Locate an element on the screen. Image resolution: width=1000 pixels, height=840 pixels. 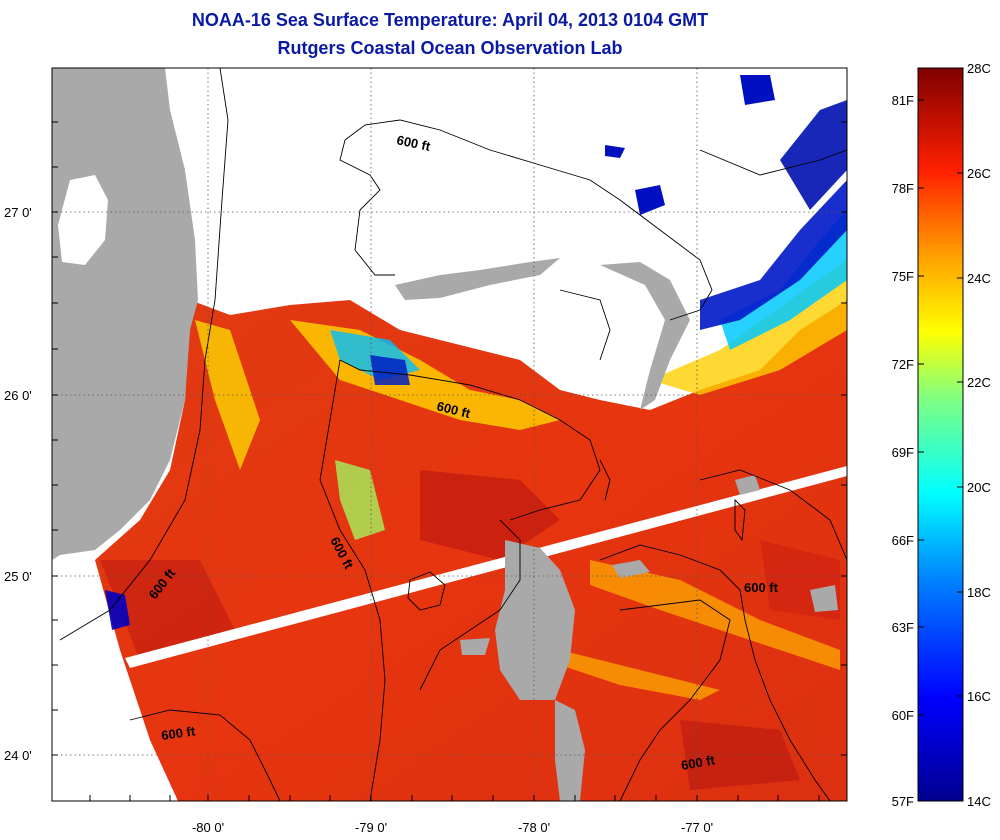
colorbar-celsius-label: 26C is located at coordinates (979, 173).